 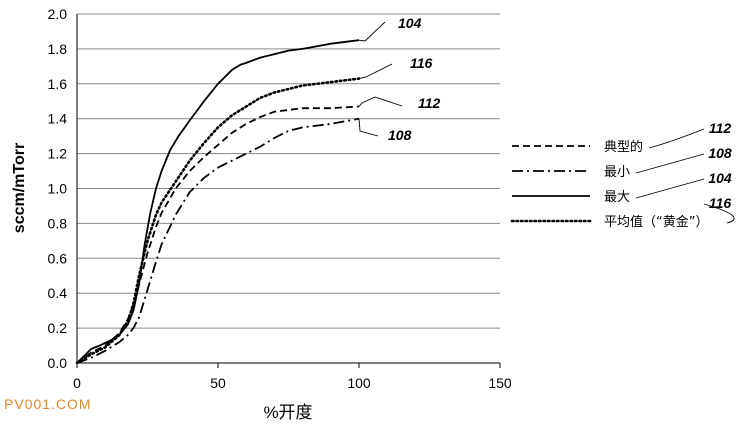 I want to click on y-tick-label: 0.0, so click(x=58, y=363).